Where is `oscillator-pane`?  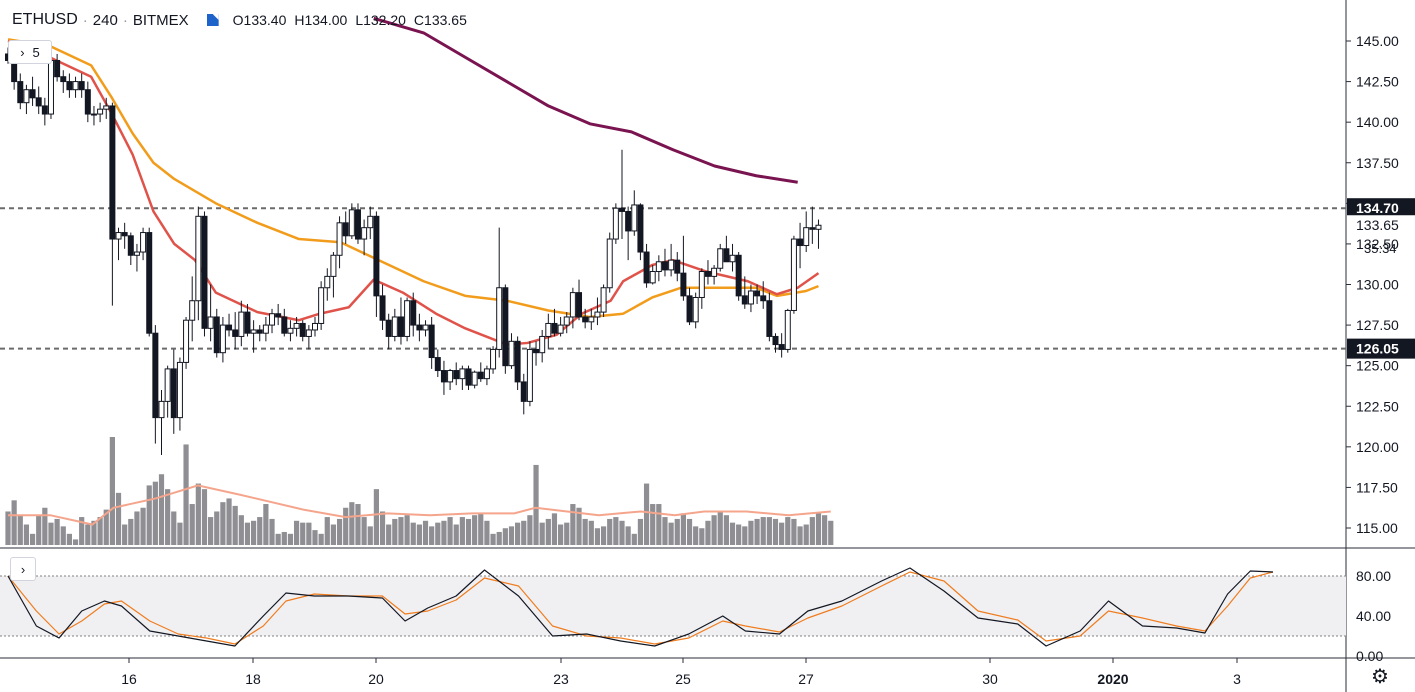
oscillator-pane is located at coordinates (673, 607).